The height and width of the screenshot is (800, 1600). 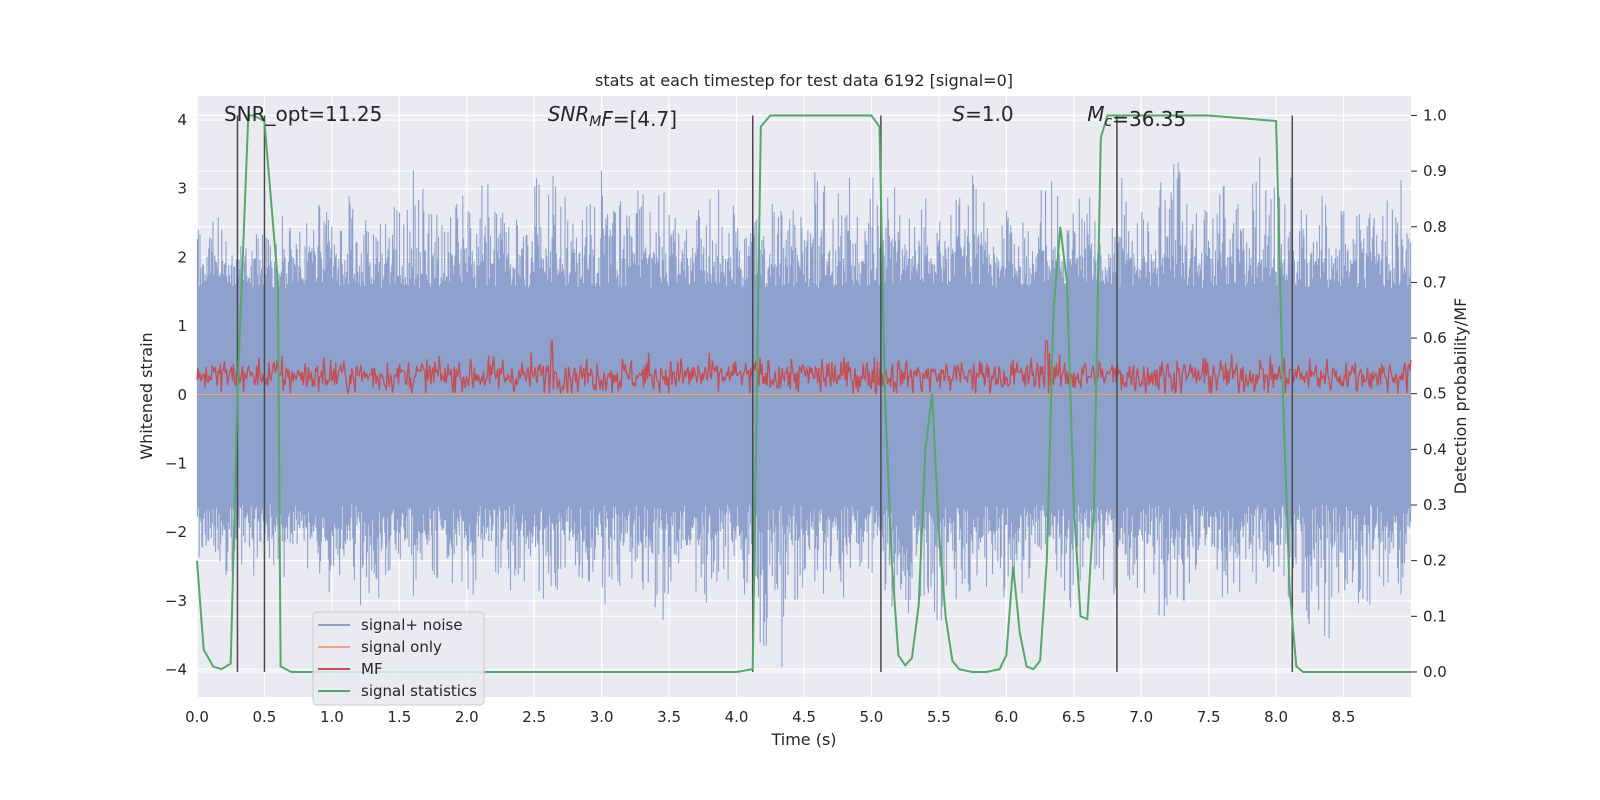 What do you see at coordinates (197, 717) in the screenshot?
I see `x-tick-label: 0.0` at bounding box center [197, 717].